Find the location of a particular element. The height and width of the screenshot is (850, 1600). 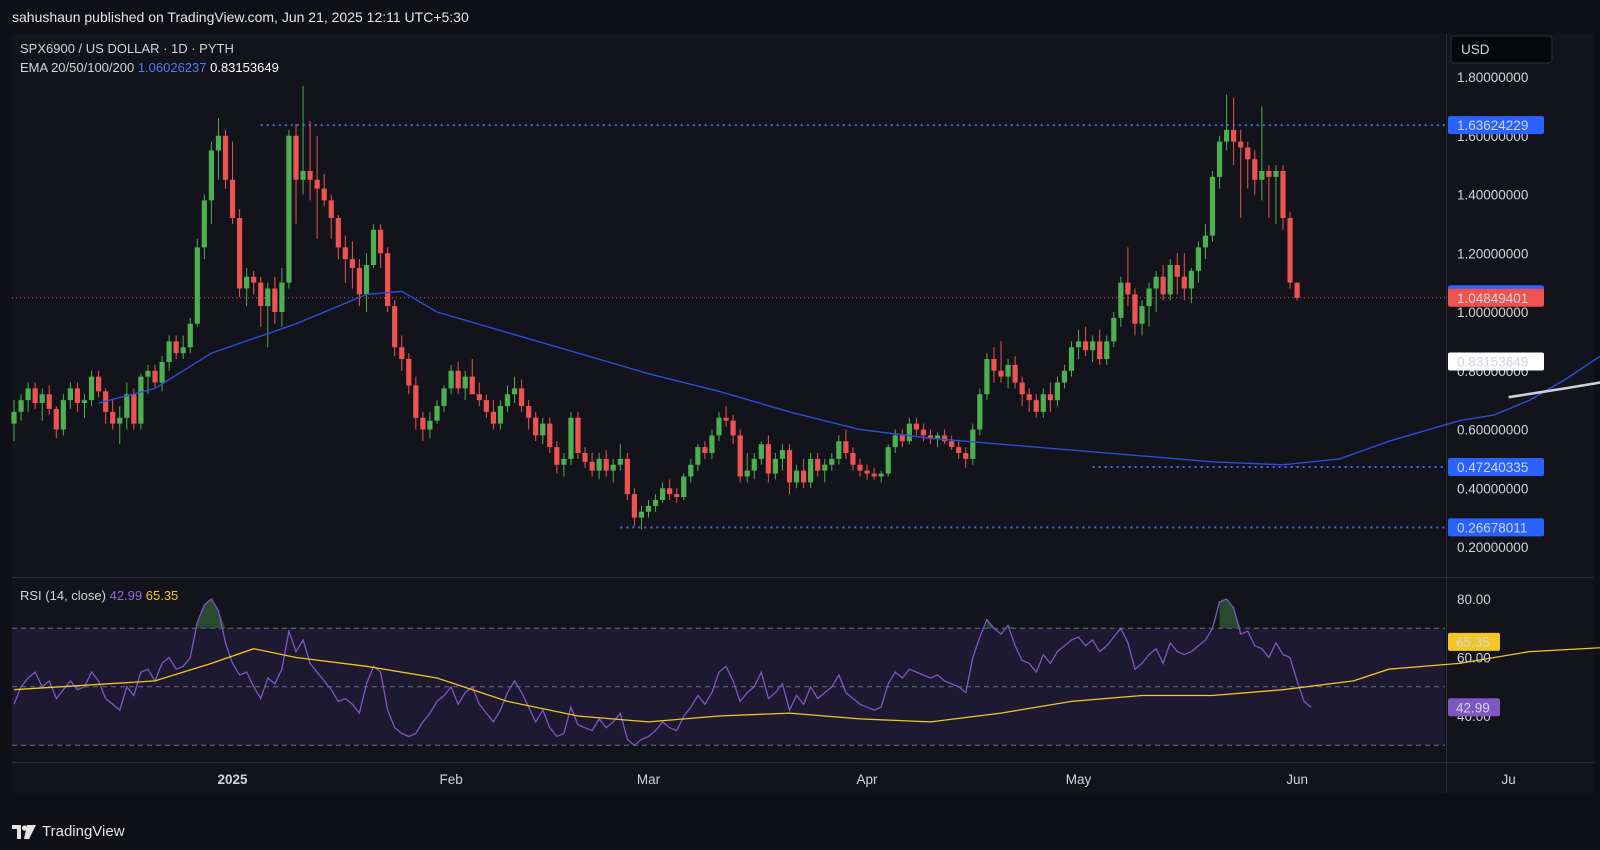

currency-box is located at coordinates (1501, 49).